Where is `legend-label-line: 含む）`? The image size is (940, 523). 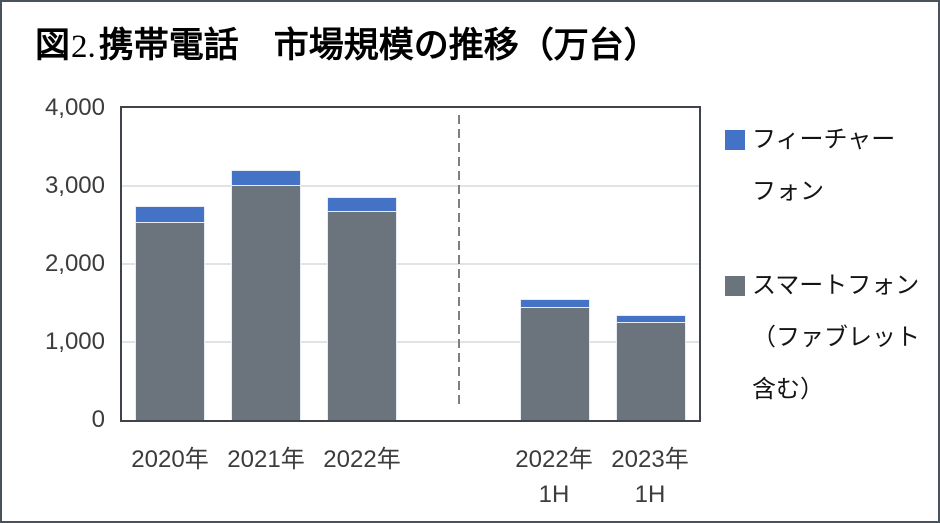 legend-label-line: 含む） is located at coordinates (788, 389).